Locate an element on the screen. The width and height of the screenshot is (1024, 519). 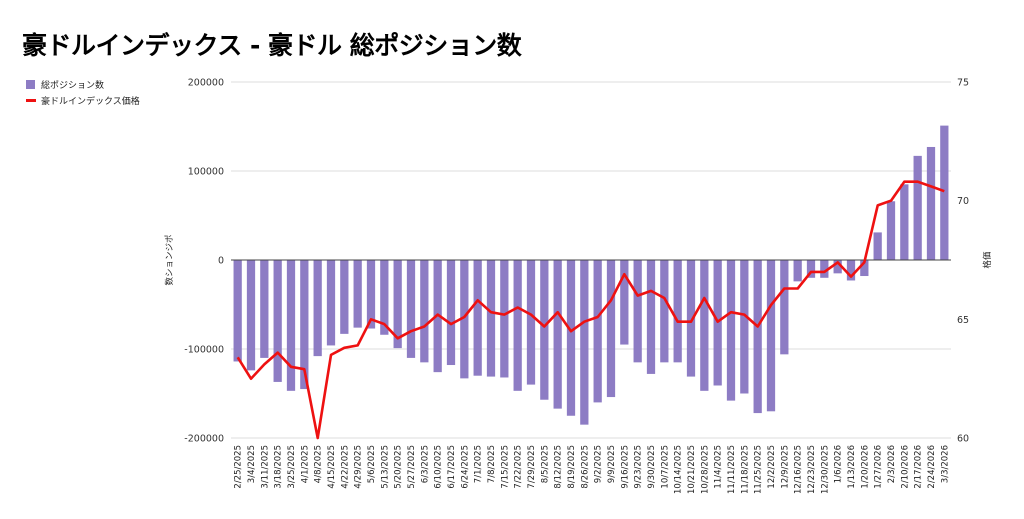
x-tick-label: 12/23/2025 is located at coordinates (812, 469).